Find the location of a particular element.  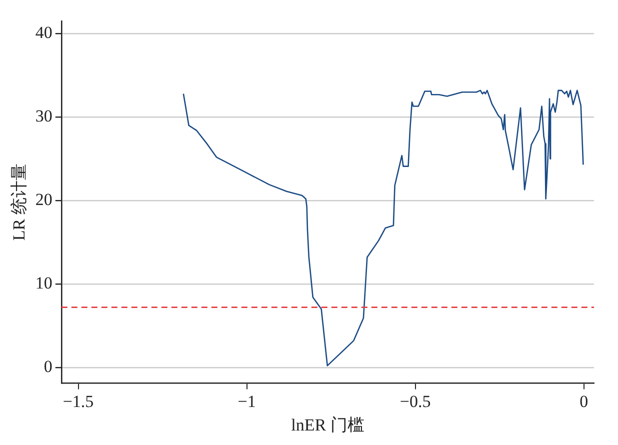

x-tick-label: −1.5 is located at coordinates (78, 401).